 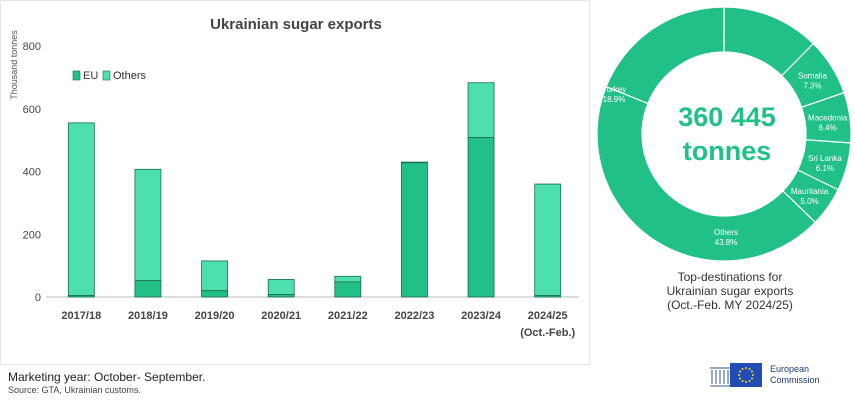 I want to click on donut-value-2: 6.4%, so click(x=827, y=127).